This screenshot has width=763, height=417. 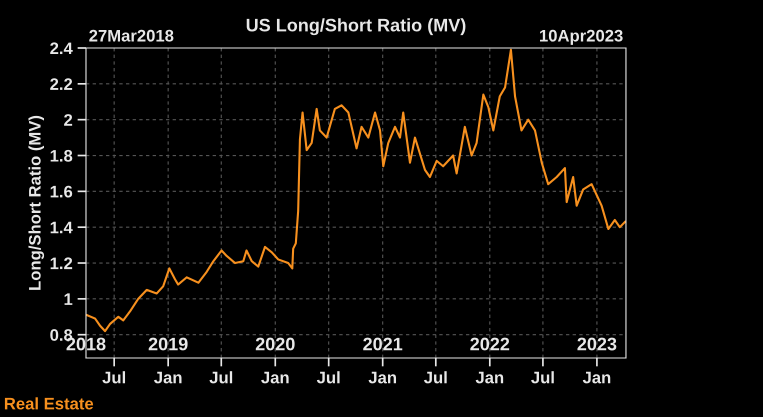 What do you see at coordinates (61, 48) in the screenshot?
I see `y-tick-label: 2.4` at bounding box center [61, 48].